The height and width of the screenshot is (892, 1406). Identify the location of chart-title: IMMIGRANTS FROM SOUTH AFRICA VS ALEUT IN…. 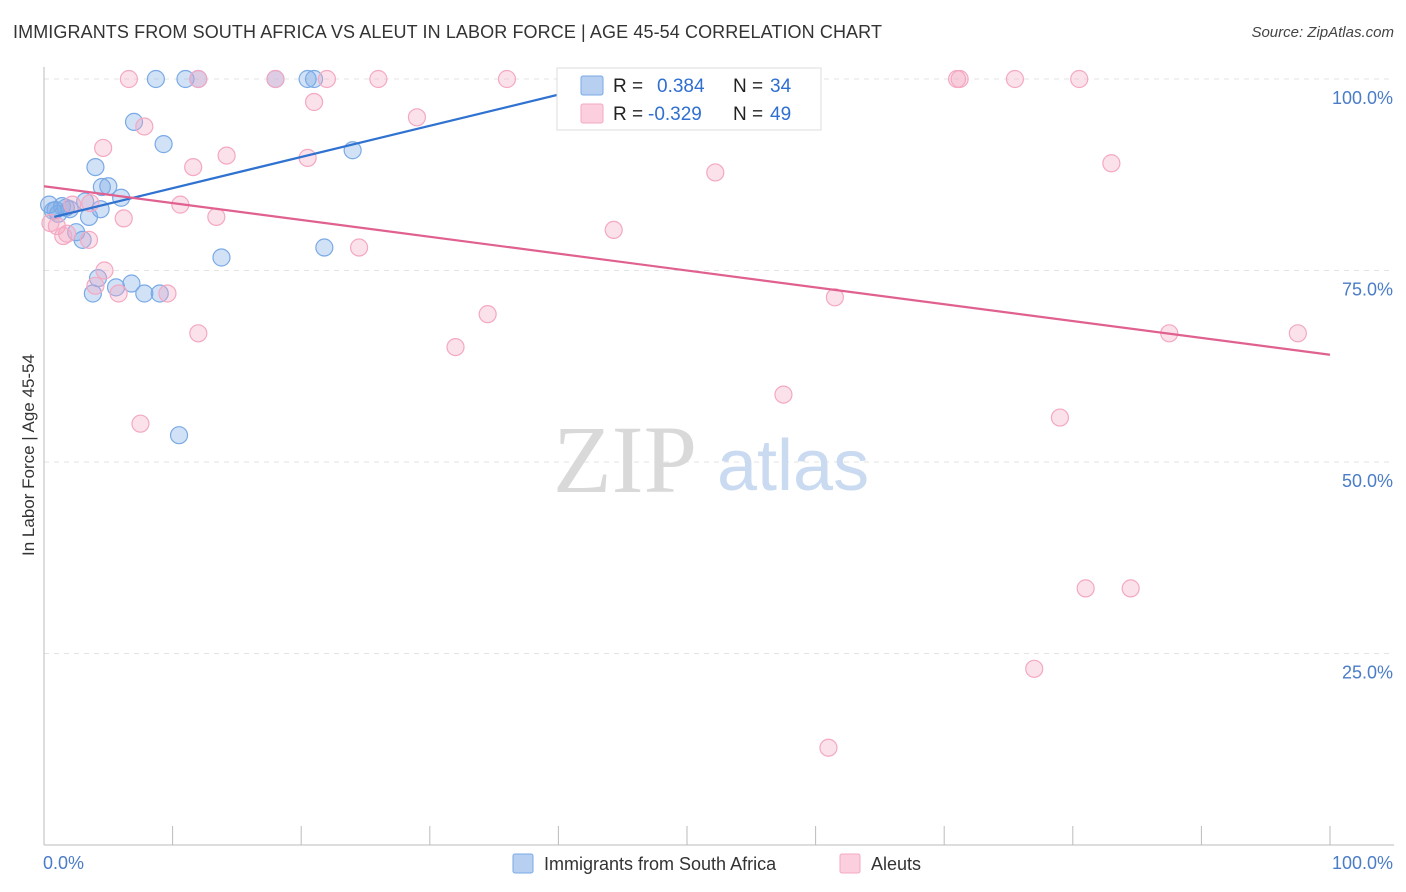
(448, 32).